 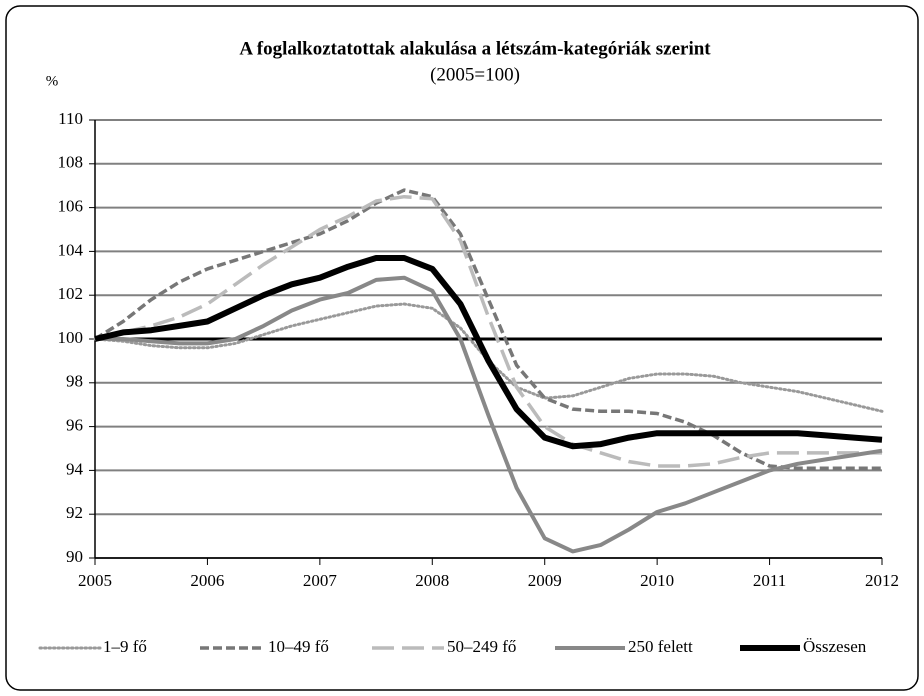 What do you see at coordinates (75, 468) in the screenshot?
I see `y-tick-label: 94` at bounding box center [75, 468].